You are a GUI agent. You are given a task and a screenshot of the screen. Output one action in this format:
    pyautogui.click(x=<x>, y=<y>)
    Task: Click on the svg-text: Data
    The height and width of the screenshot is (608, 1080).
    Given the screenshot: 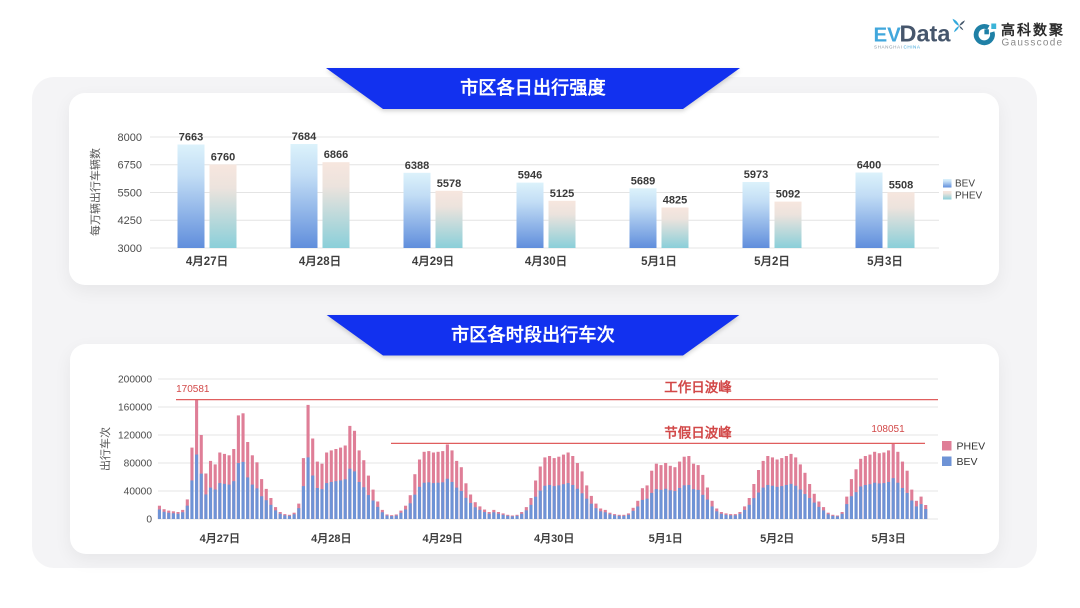 What is the action you would take?
    pyautogui.click(x=926, y=34)
    